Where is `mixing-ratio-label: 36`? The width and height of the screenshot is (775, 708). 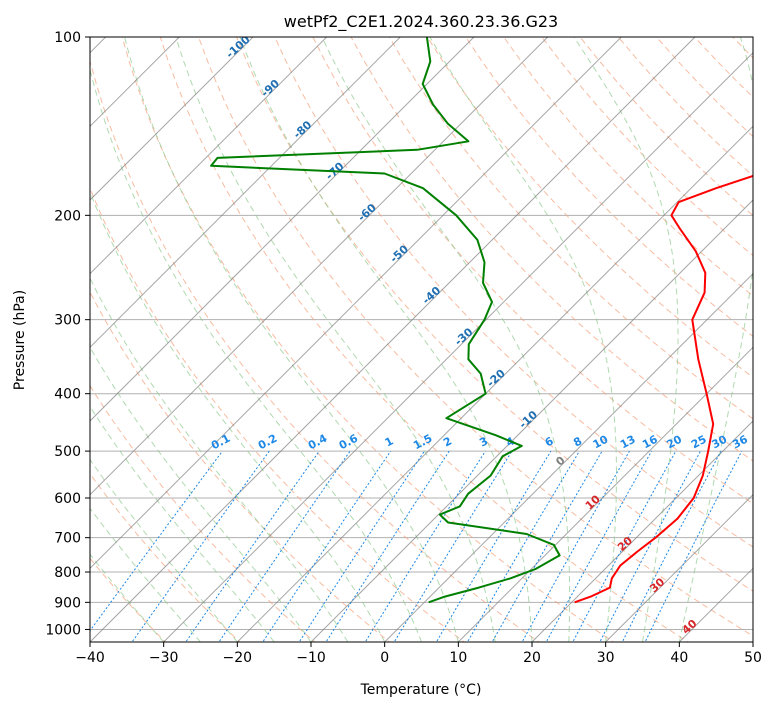 mixing-ratio-label: 36 is located at coordinates (740, 442).